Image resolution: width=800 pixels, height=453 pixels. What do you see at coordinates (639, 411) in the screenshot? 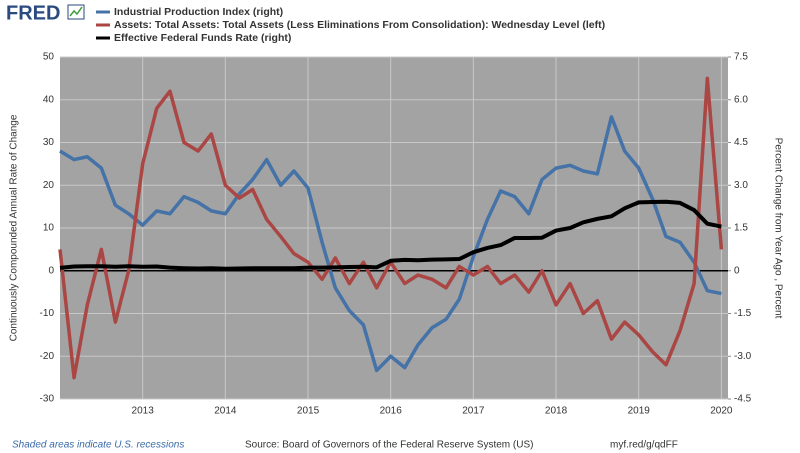
I see `x-tick-label: 2019` at bounding box center [639, 411].